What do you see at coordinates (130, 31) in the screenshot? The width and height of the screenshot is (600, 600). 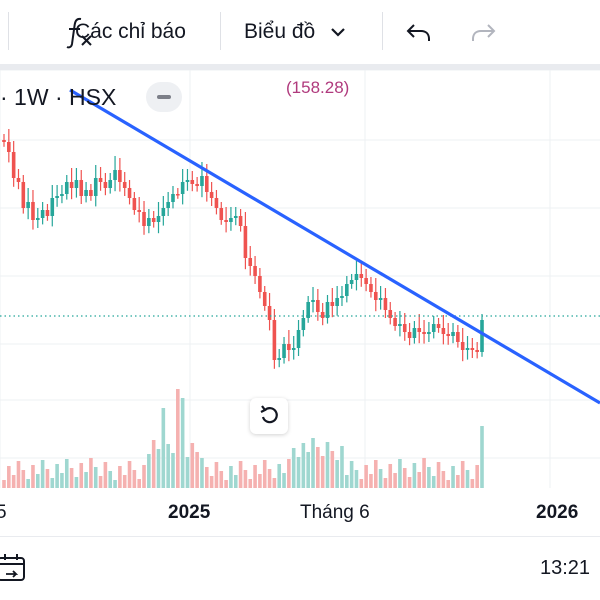 I see `indicators-label: Các chỉ báo` at bounding box center [130, 31].